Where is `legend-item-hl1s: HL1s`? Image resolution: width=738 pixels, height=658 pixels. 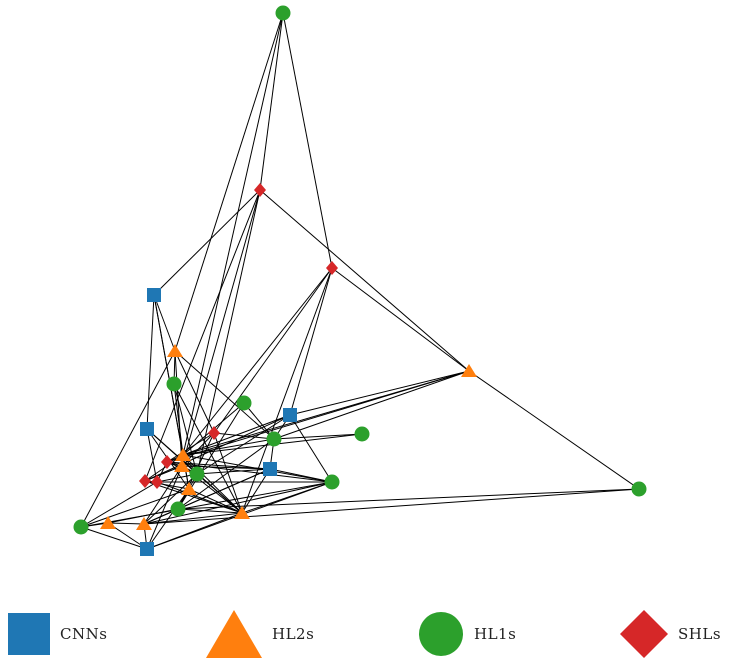 legend-item-hl1s: HL1s is located at coordinates (467, 634).